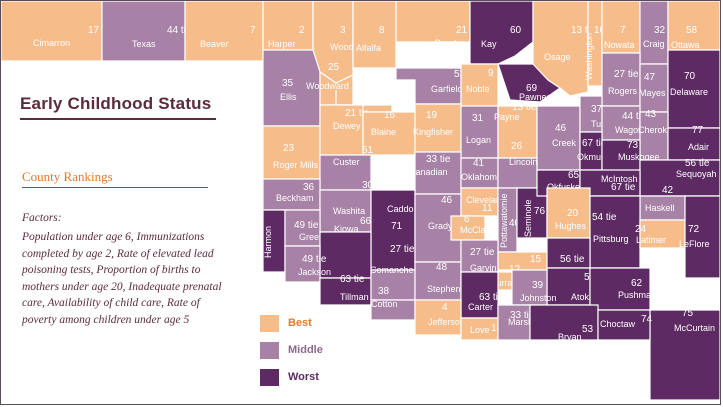 The height and width of the screenshot is (407, 723). Describe the element at coordinates (478, 89) in the screenshot. I see `county-name-noble: Noble` at that location.